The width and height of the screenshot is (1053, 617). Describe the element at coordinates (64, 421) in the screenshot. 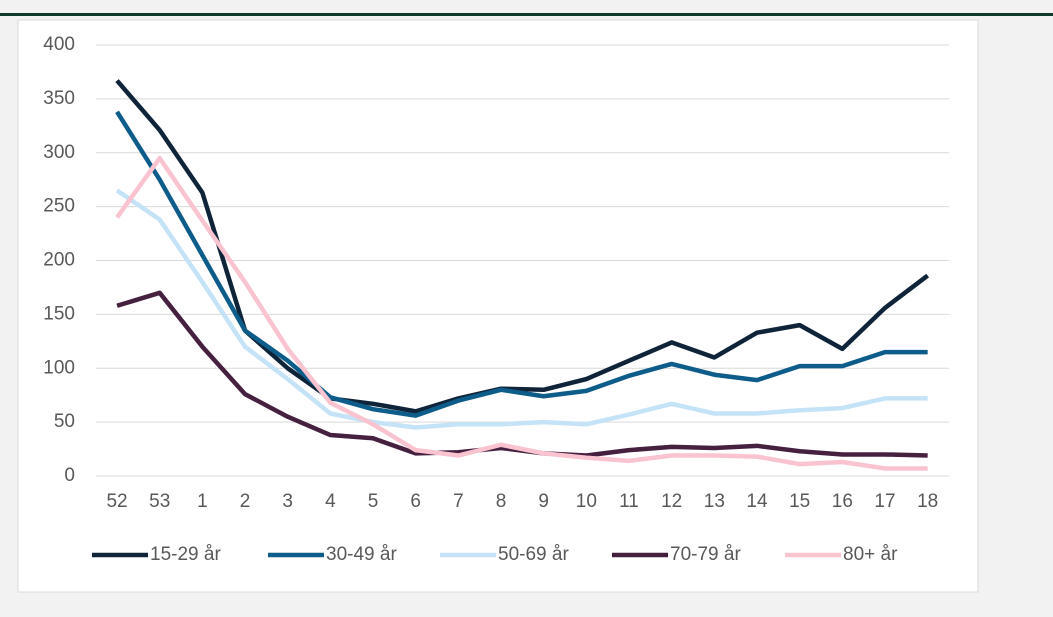

I see `y-tick-label: 50` at that location.